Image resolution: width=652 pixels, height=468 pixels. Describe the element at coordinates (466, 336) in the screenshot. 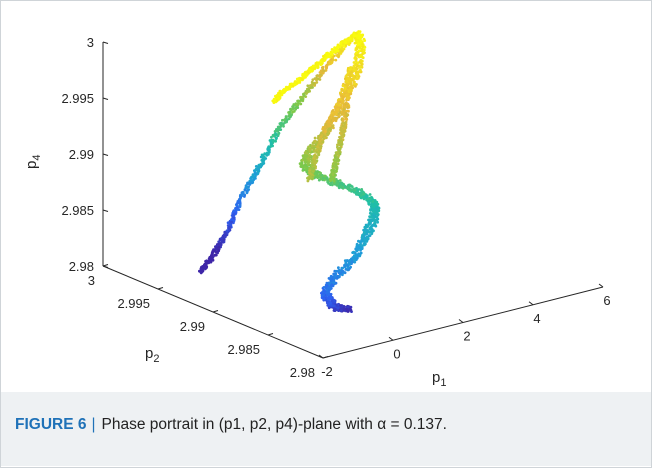

I see `x-tick-label: 2` at that location.